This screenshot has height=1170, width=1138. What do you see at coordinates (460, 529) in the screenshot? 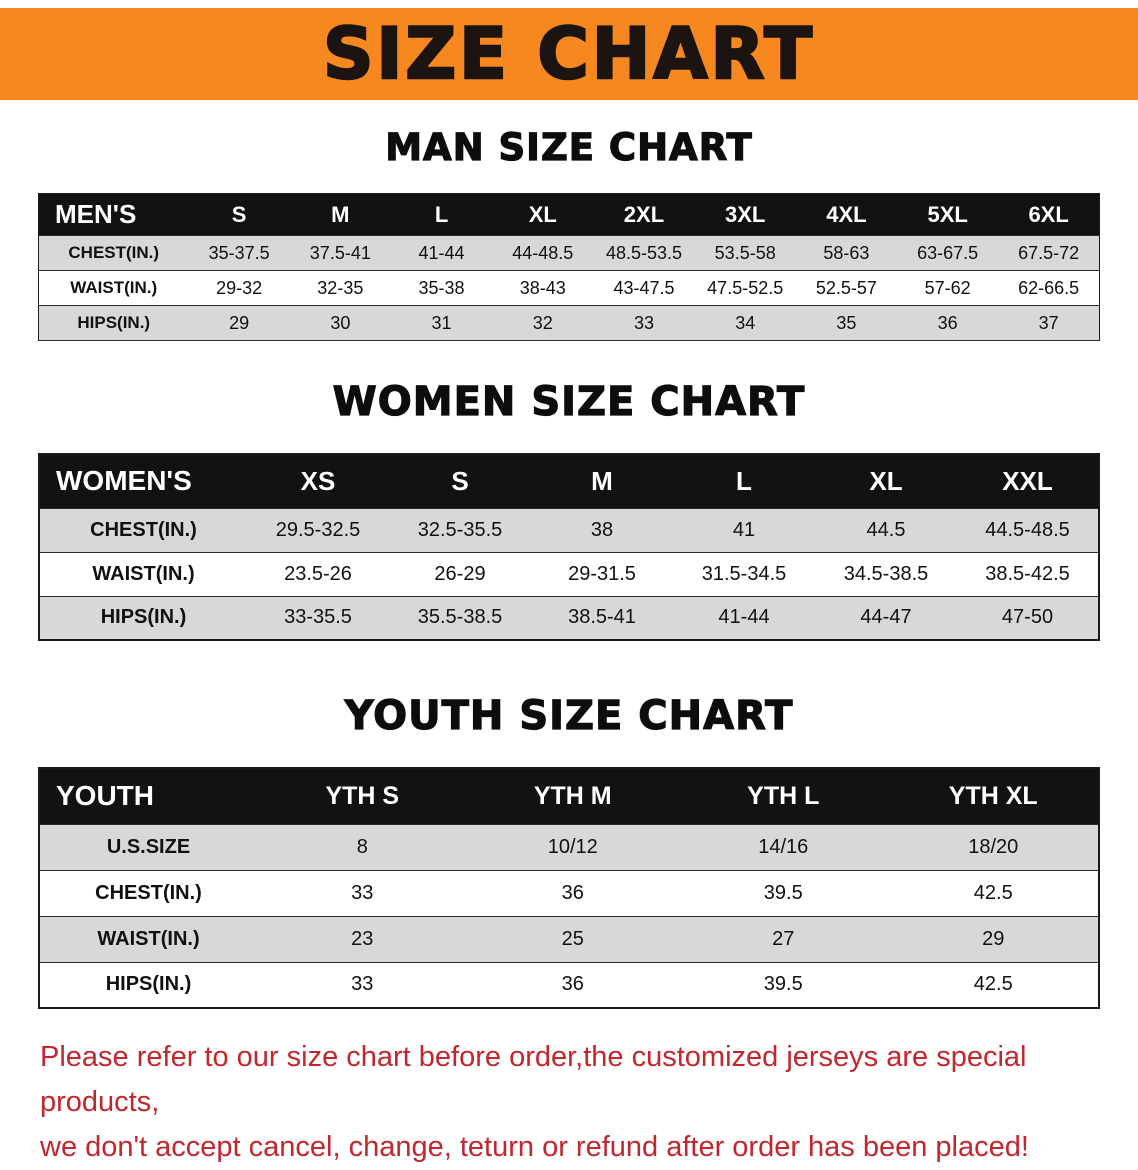
I see `size-value-cell: 32.5-35.5` at bounding box center [460, 529].